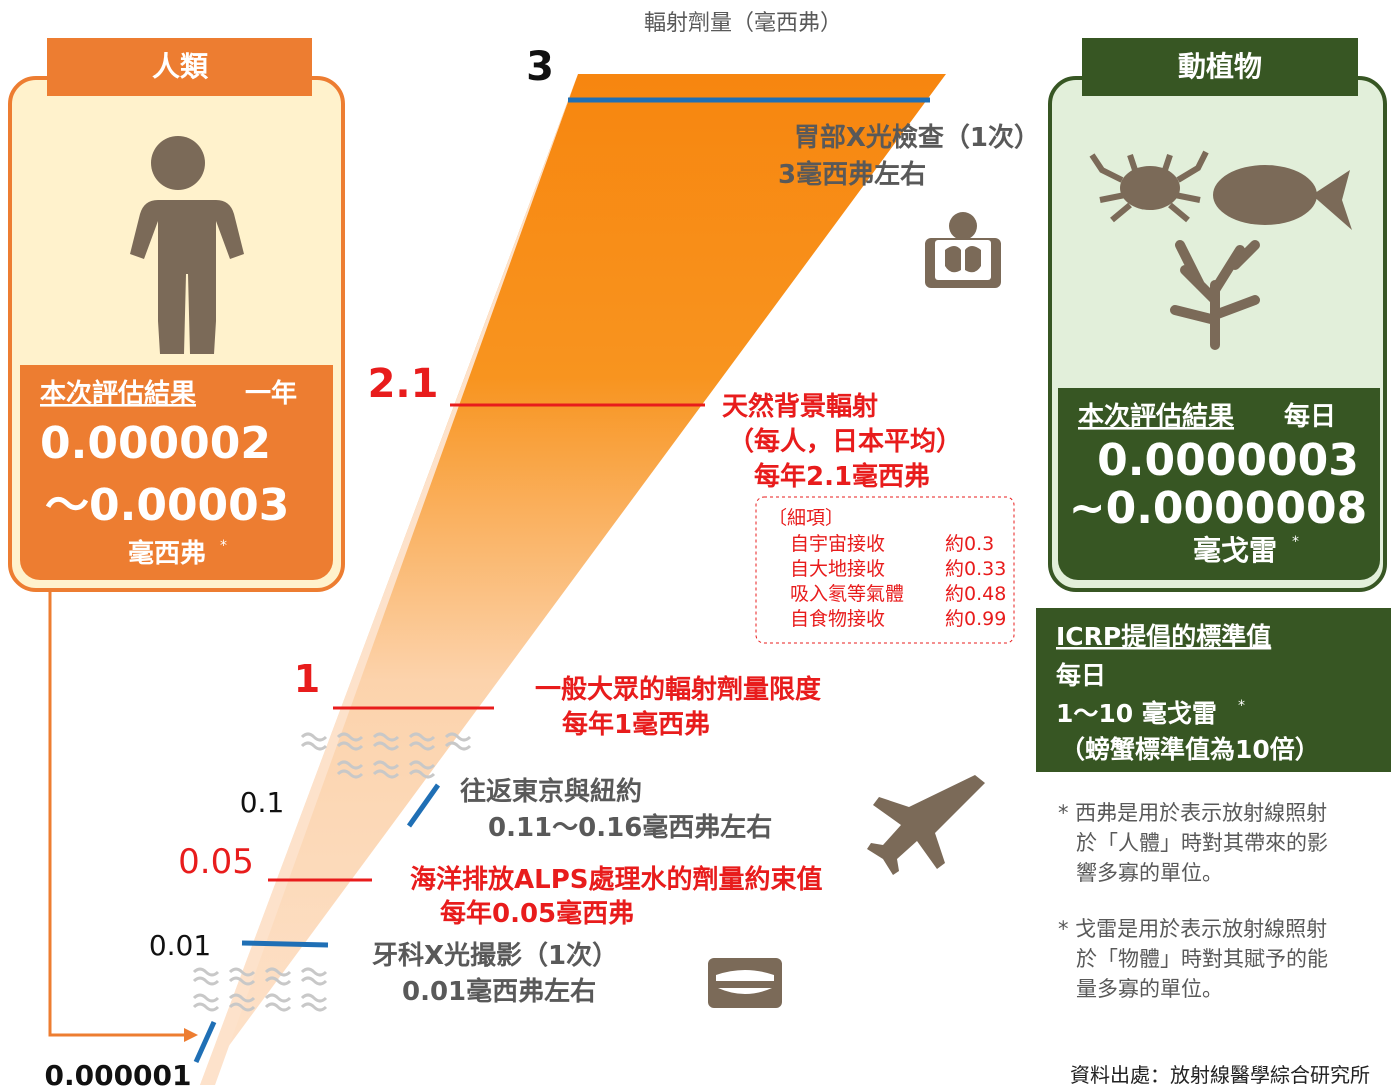  What do you see at coordinates (743, 23) in the screenshot?
I see `axis-label: 輻射劑量（毫西弗）` at bounding box center [743, 23].